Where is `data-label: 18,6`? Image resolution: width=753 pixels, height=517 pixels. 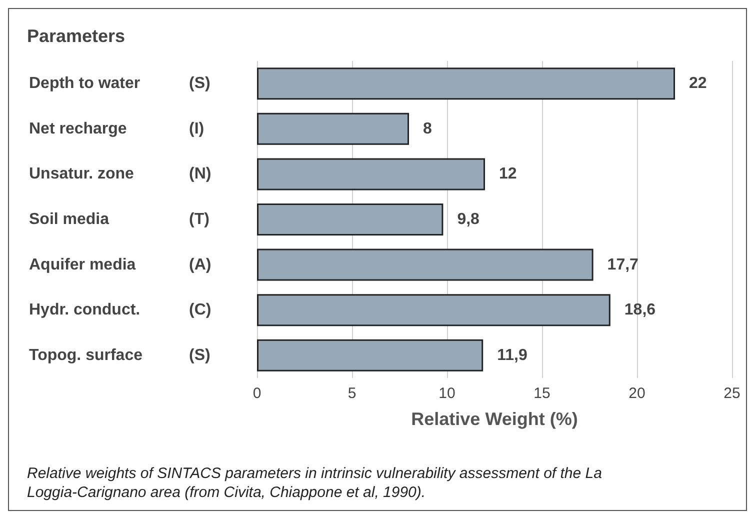 data-label: 18,6 is located at coordinates (640, 310).